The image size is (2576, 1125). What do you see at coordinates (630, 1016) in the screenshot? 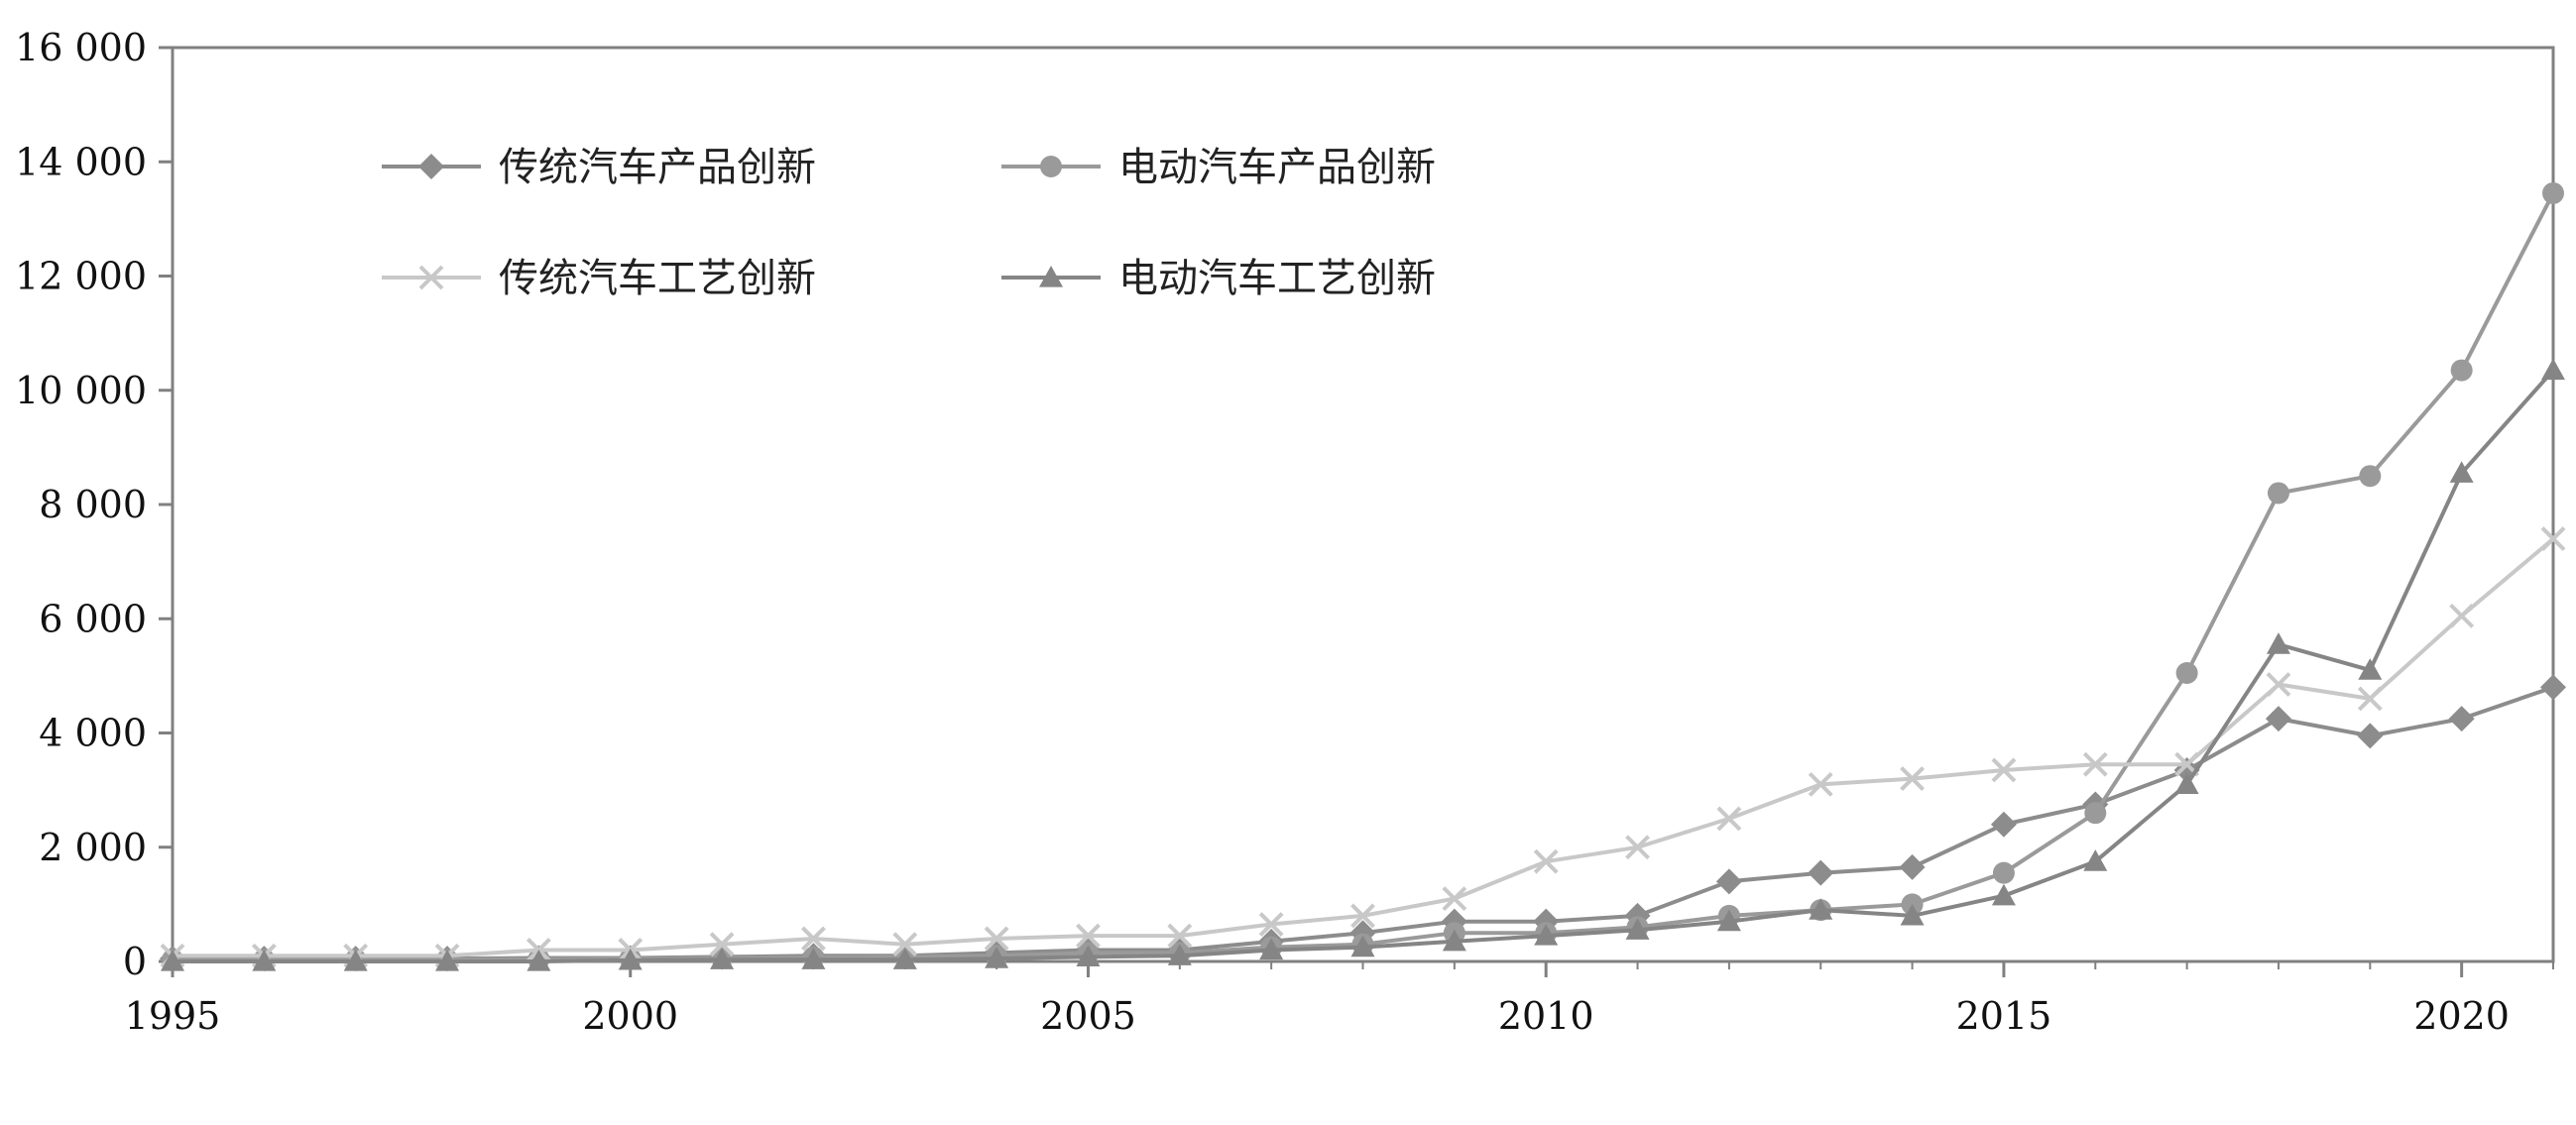
I see `x-tick-label: 2000` at bounding box center [630, 1016].